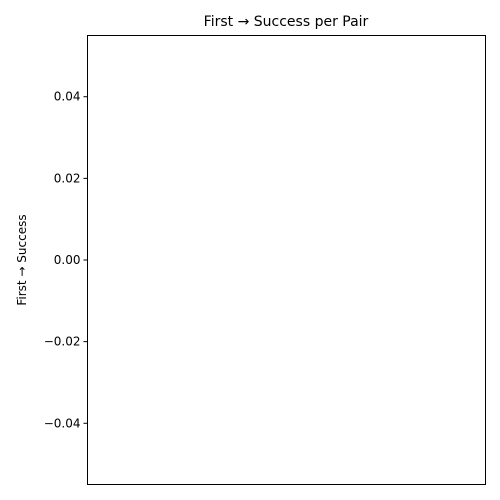  I want to click on chart-title: First → Success per Pair, so click(286, 22).